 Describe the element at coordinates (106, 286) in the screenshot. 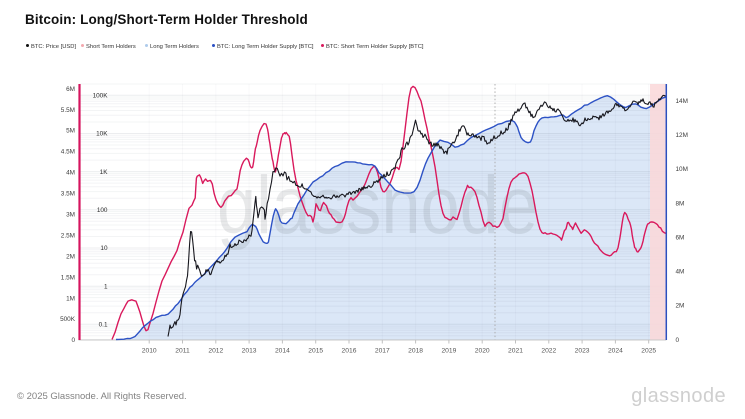

I see `svg-text: 1` at that location.